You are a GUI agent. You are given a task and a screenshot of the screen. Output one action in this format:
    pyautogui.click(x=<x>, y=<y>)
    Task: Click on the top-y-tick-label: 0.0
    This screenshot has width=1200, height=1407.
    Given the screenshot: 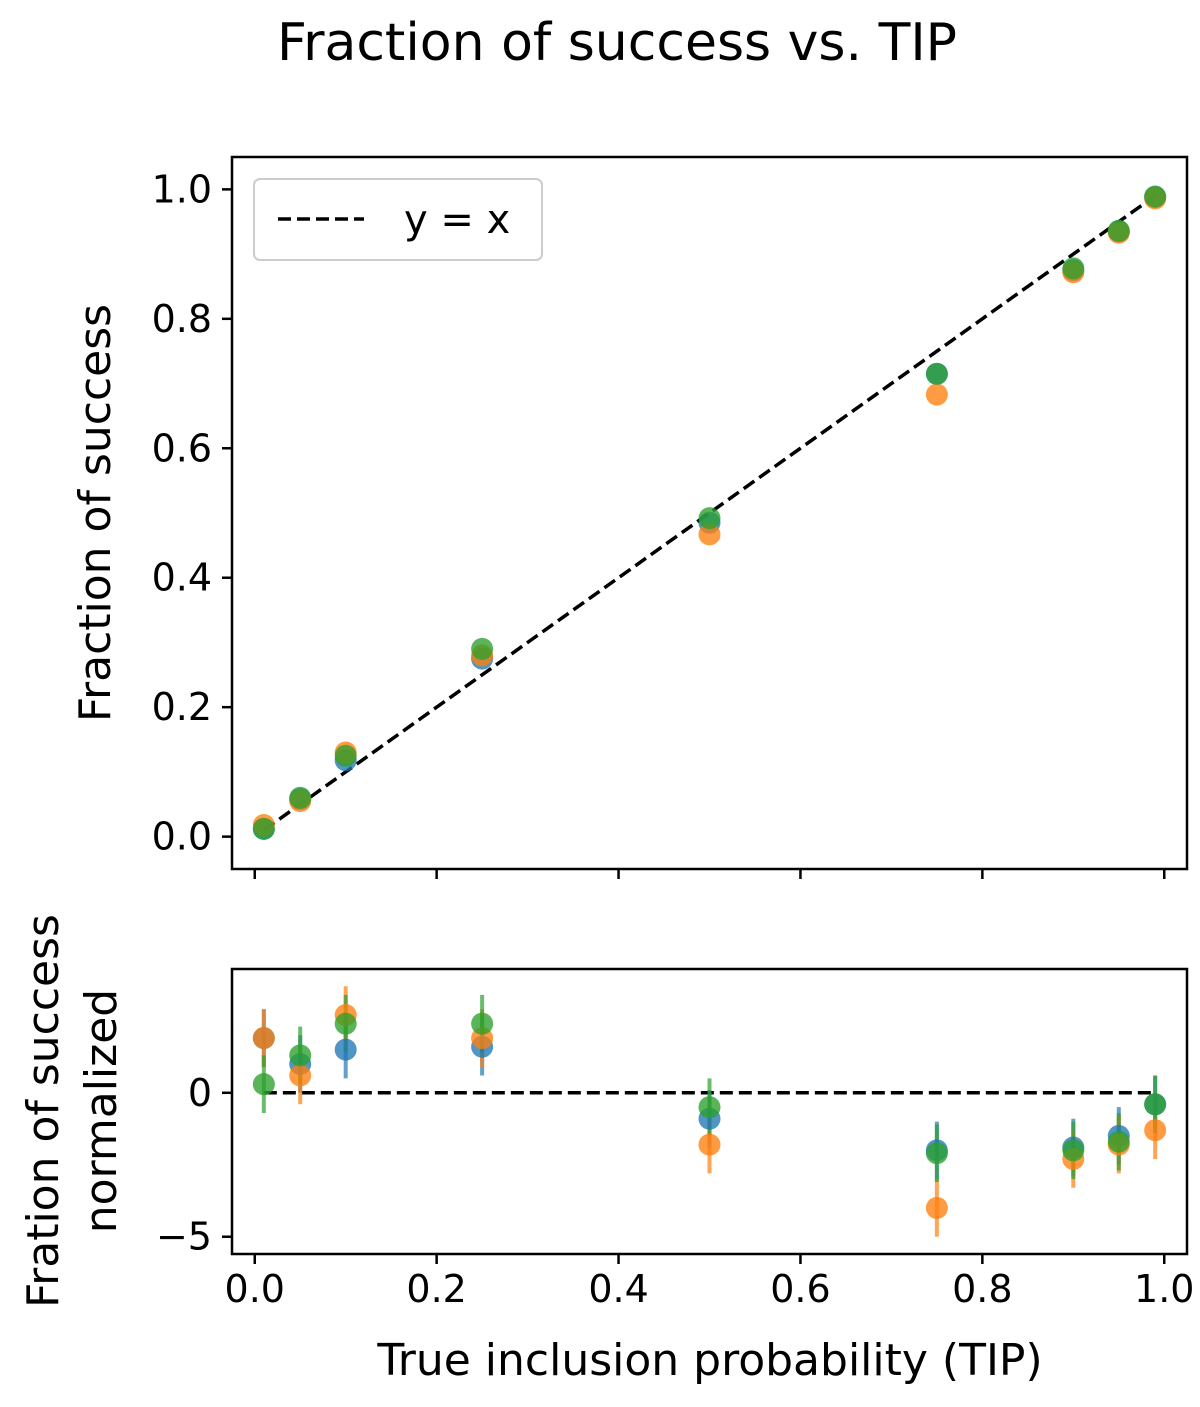 What is the action you would take?
    pyautogui.click(x=182, y=837)
    